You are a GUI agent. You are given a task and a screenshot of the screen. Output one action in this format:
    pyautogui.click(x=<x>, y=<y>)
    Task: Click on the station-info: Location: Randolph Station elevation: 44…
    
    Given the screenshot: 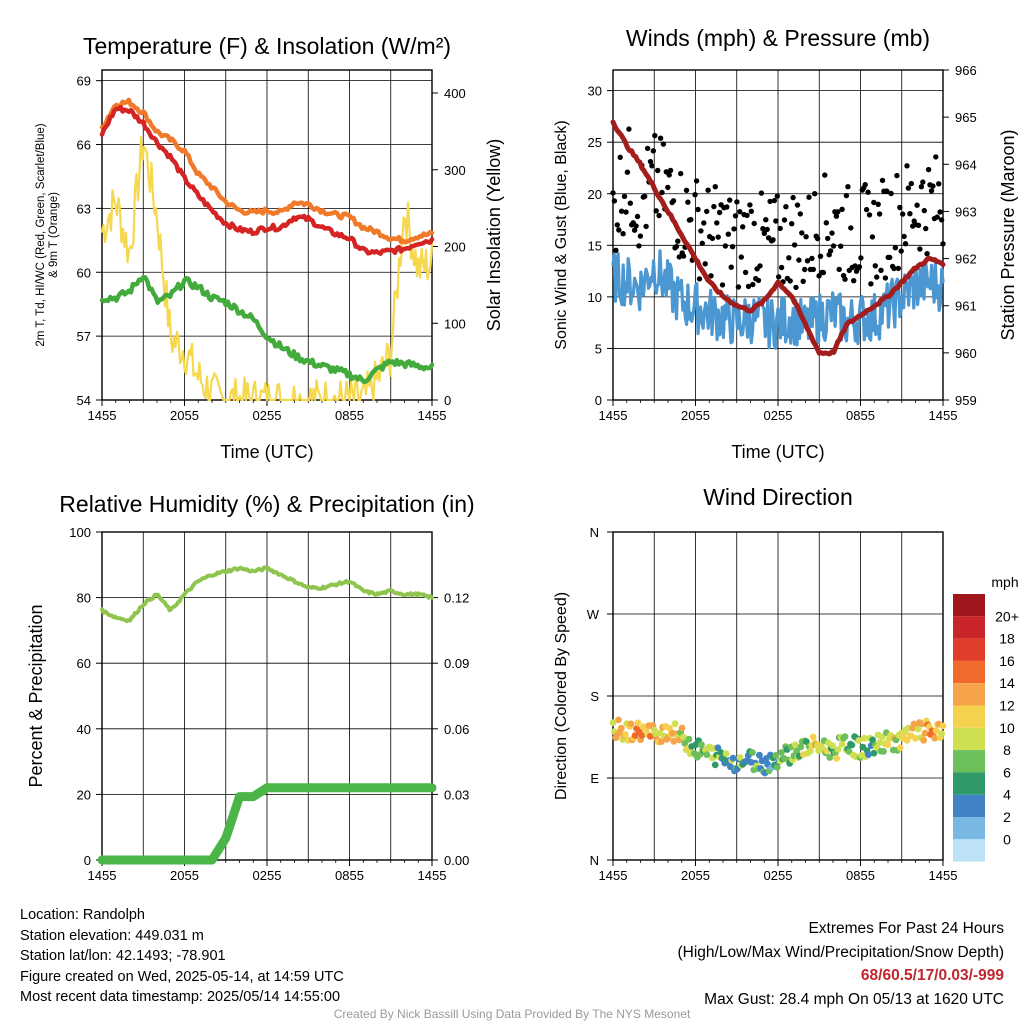 What is the action you would take?
    pyautogui.click(x=182, y=956)
    